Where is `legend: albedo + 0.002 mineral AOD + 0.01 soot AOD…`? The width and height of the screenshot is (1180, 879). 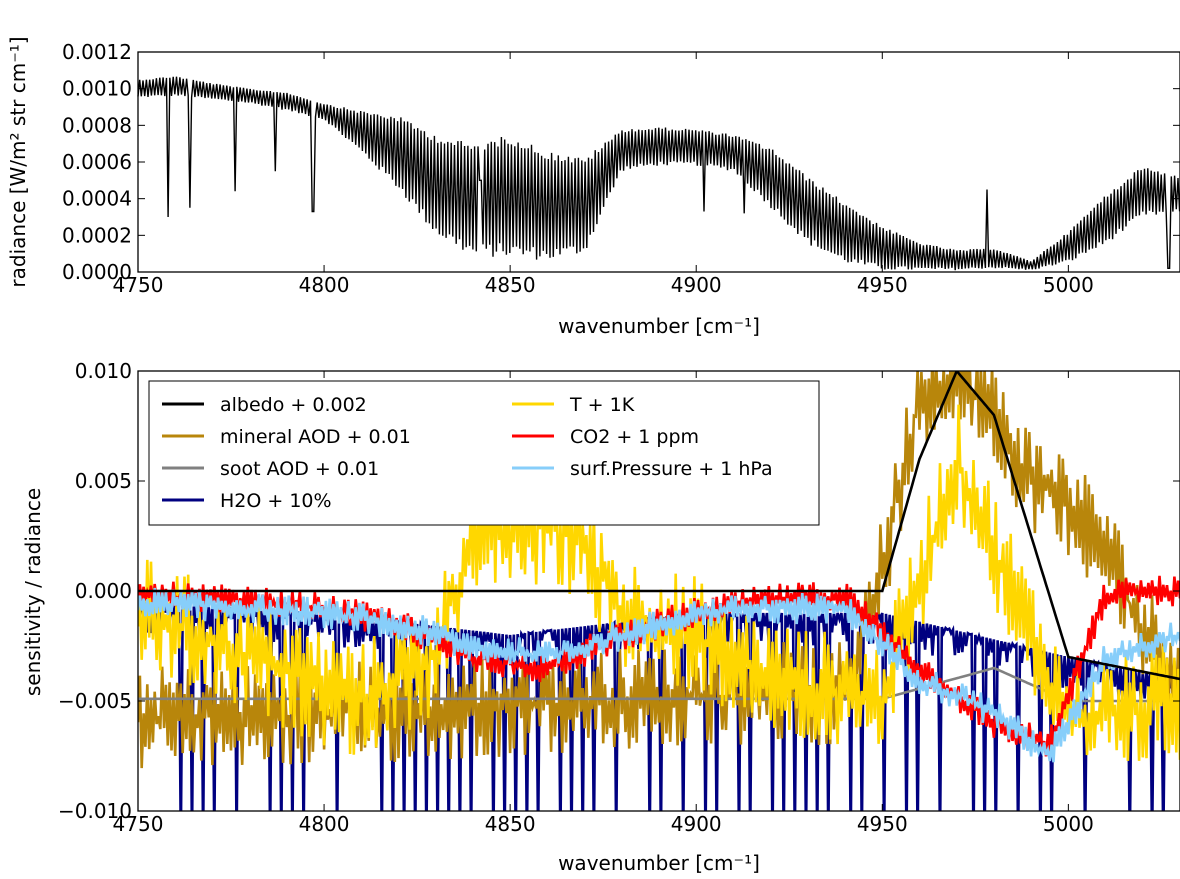 legend: albedo + 0.002 mineral AOD + 0.01 soot AOD… is located at coordinates (484, 453).